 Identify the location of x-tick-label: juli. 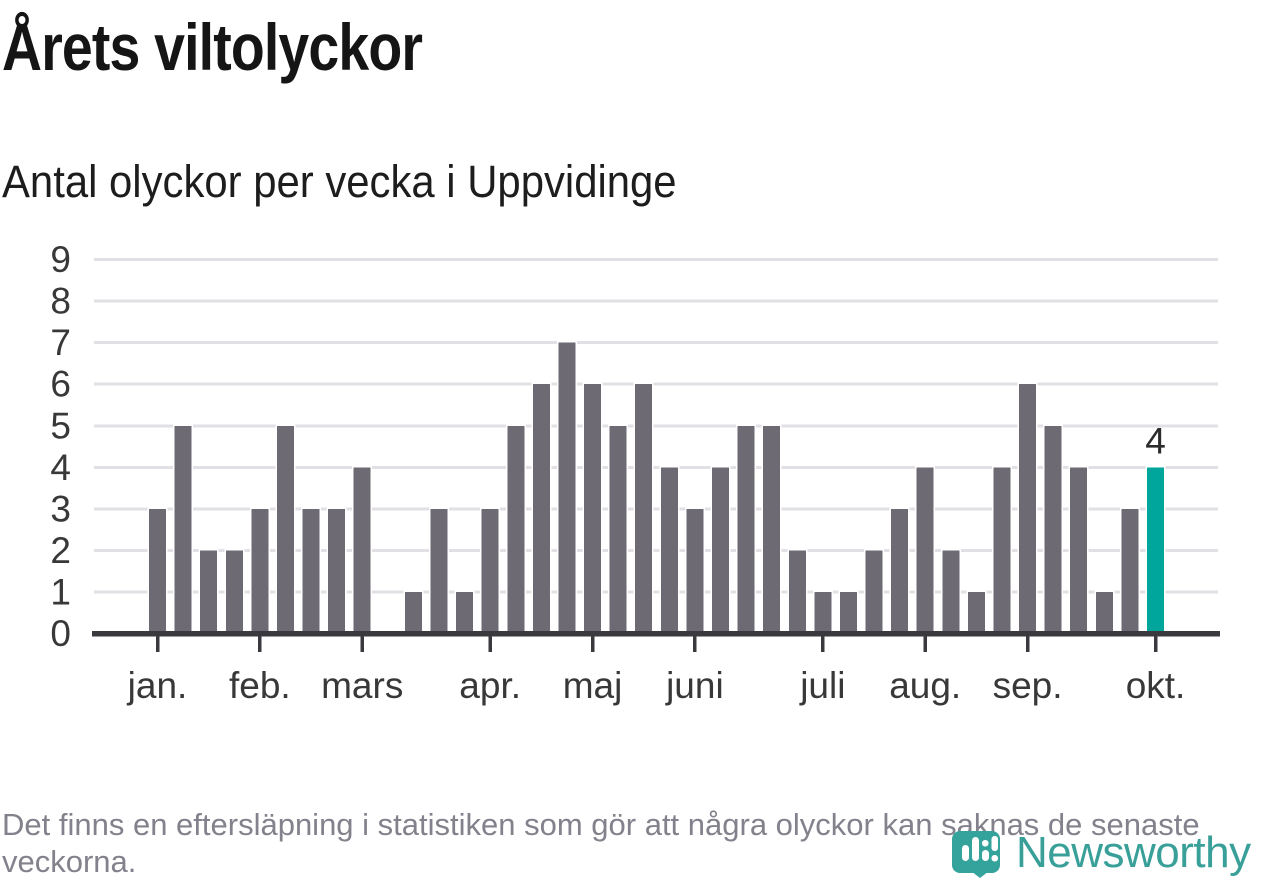
(822, 685).